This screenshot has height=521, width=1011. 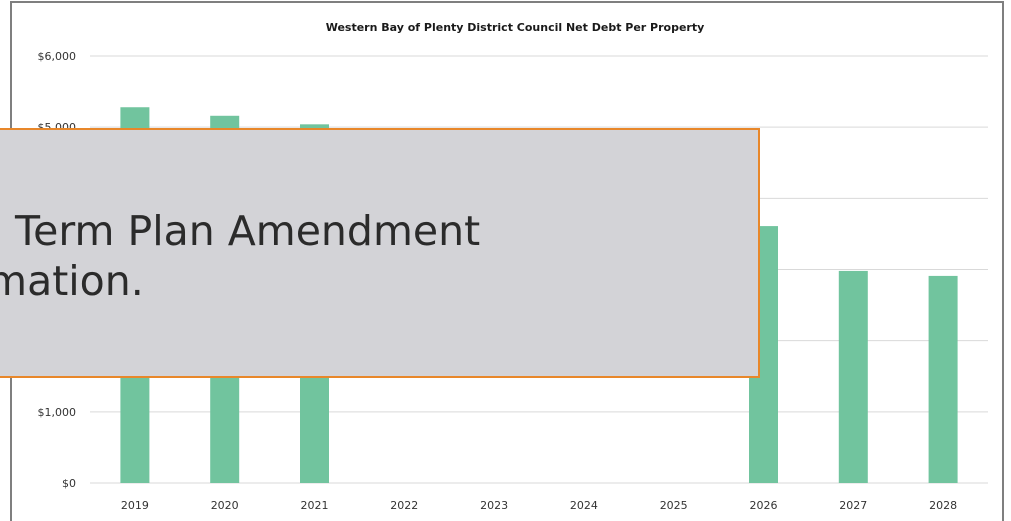 What do you see at coordinates (584, 505) in the screenshot?
I see `x-tick-label: 2024` at bounding box center [584, 505].